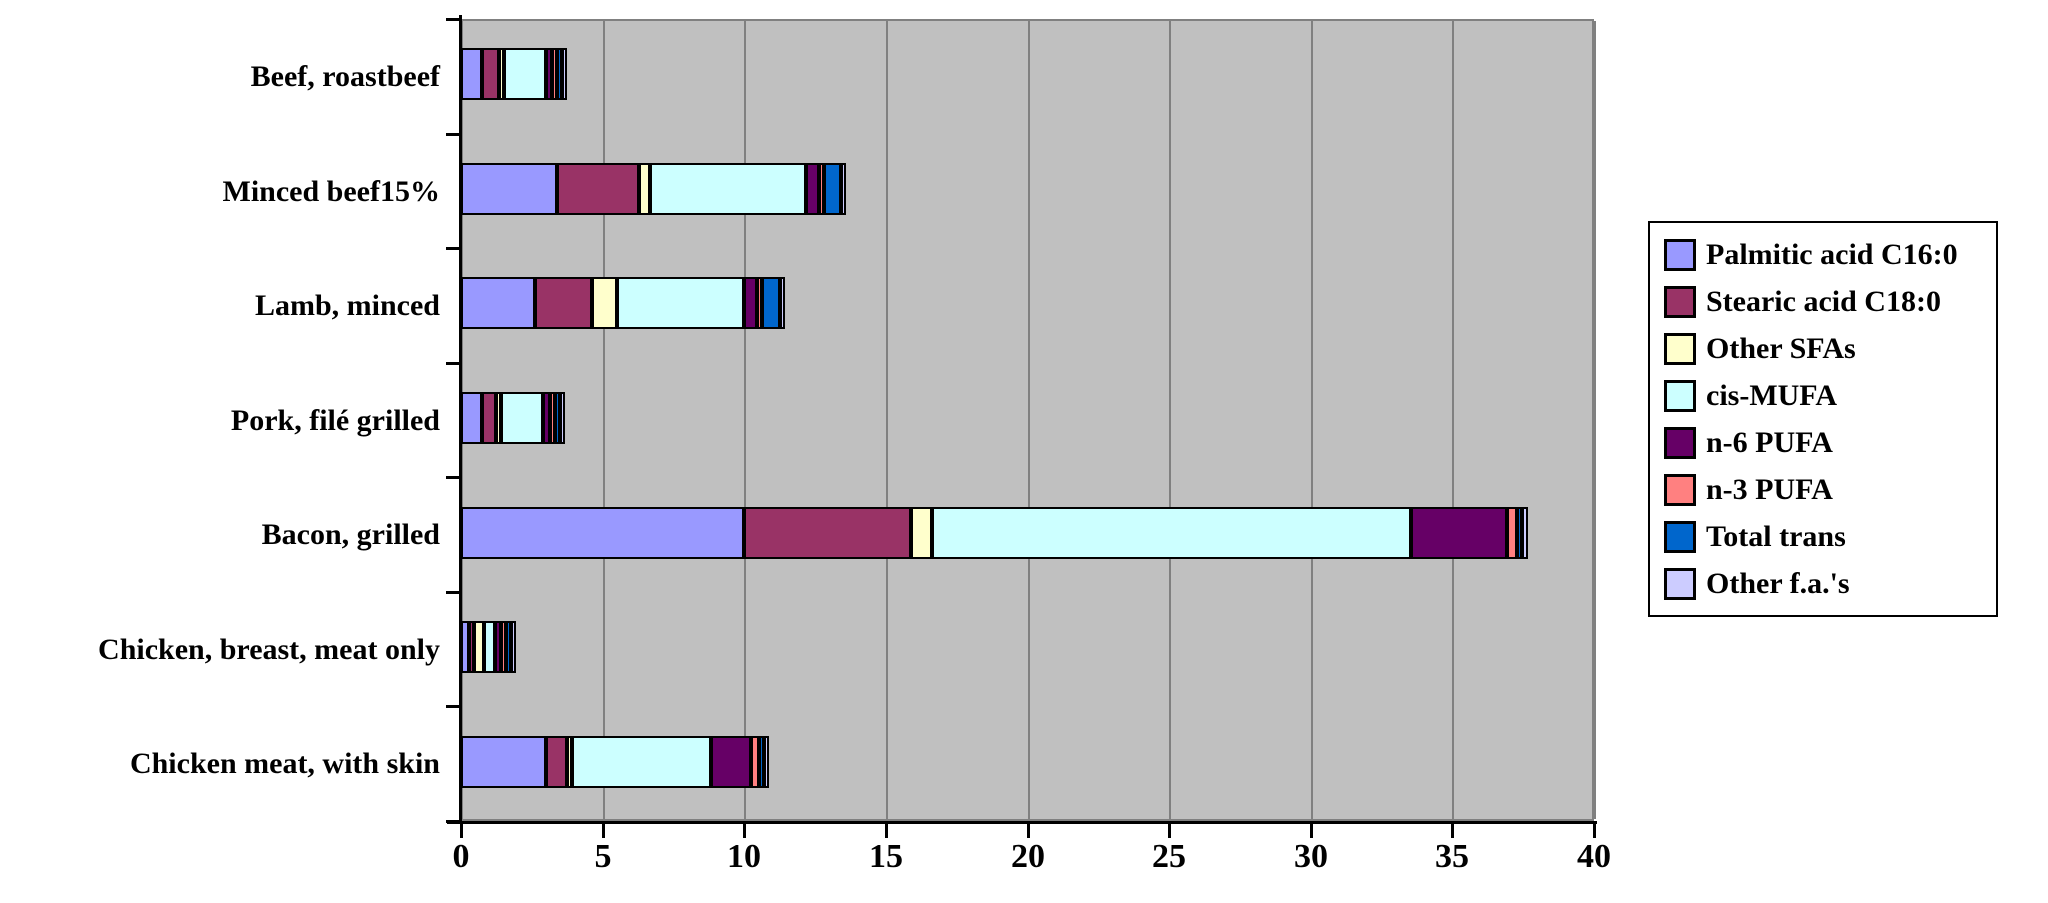 The image size is (2048, 903). I want to click on legend-item: Other f.a.'s, so click(1827, 583).